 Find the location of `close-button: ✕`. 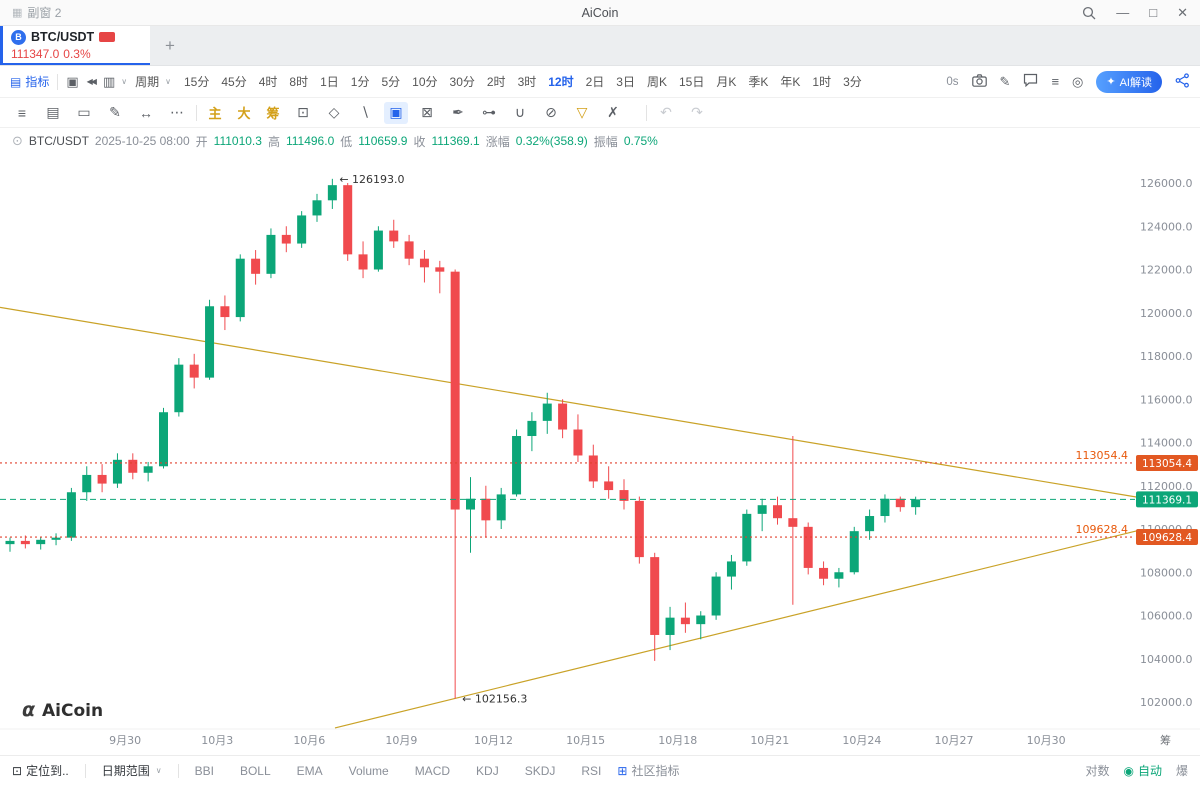

close-button: ✕ is located at coordinates (1182, 12).